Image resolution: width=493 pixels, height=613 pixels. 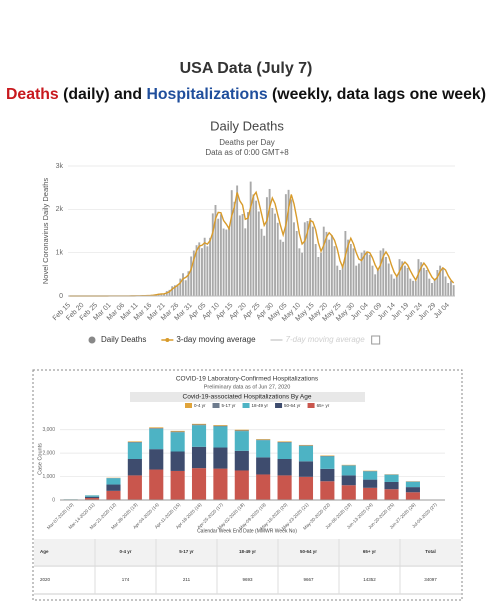 What do you see at coordinates (369, 551) in the screenshot?
I see `table-header-cell: 65+ yr` at bounding box center [369, 551].